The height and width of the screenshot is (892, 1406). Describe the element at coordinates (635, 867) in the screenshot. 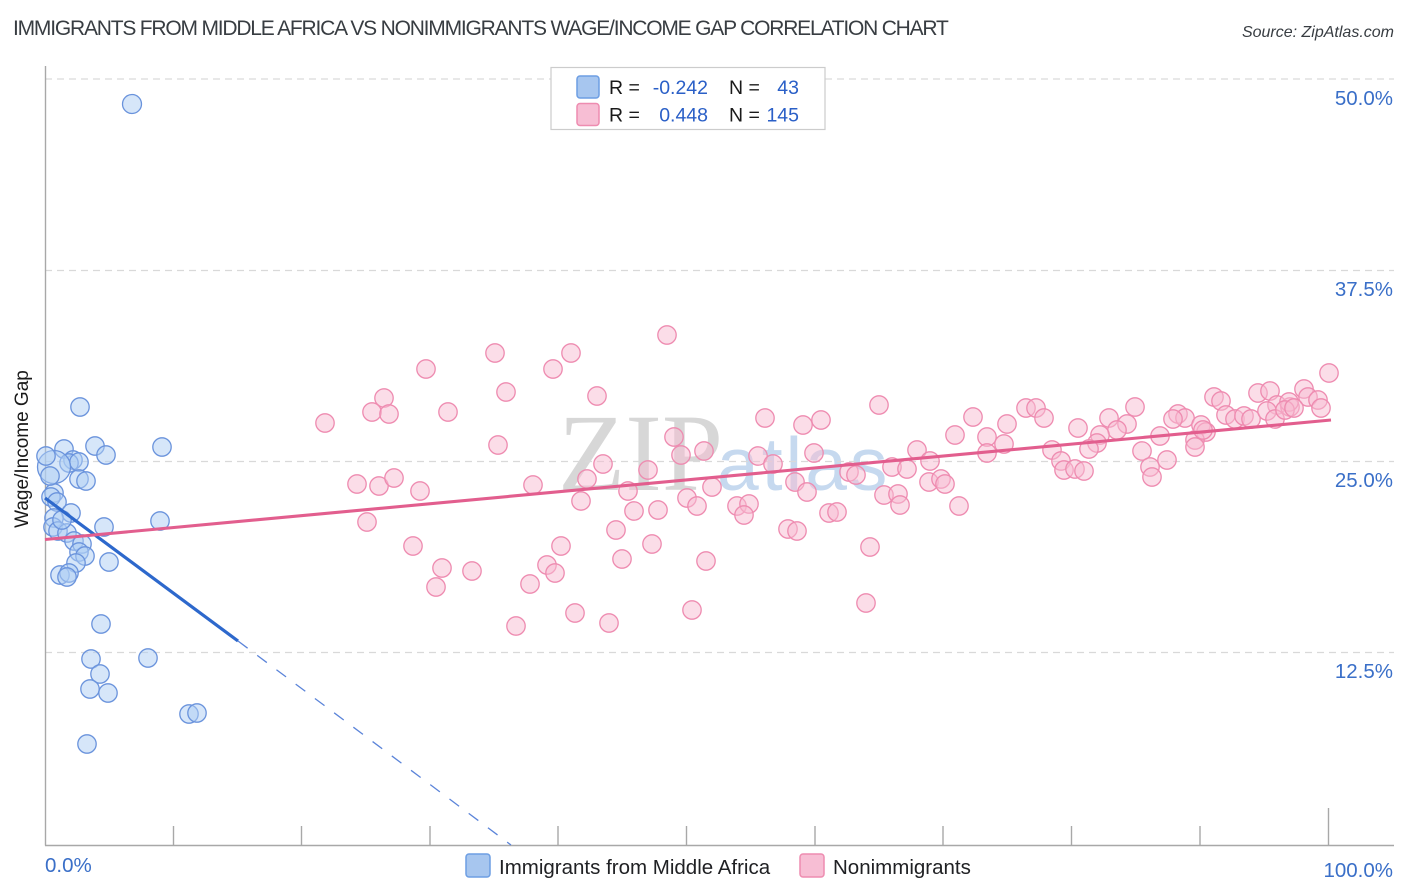

I see `svg-text: Immigrants from Middle Africa` at that location.